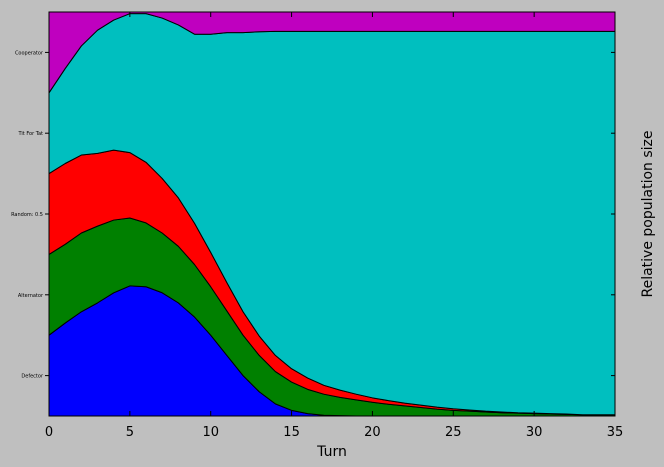  What do you see at coordinates (648, 213) in the screenshot?
I see `y-axis-label: Relative population size` at bounding box center [648, 213].